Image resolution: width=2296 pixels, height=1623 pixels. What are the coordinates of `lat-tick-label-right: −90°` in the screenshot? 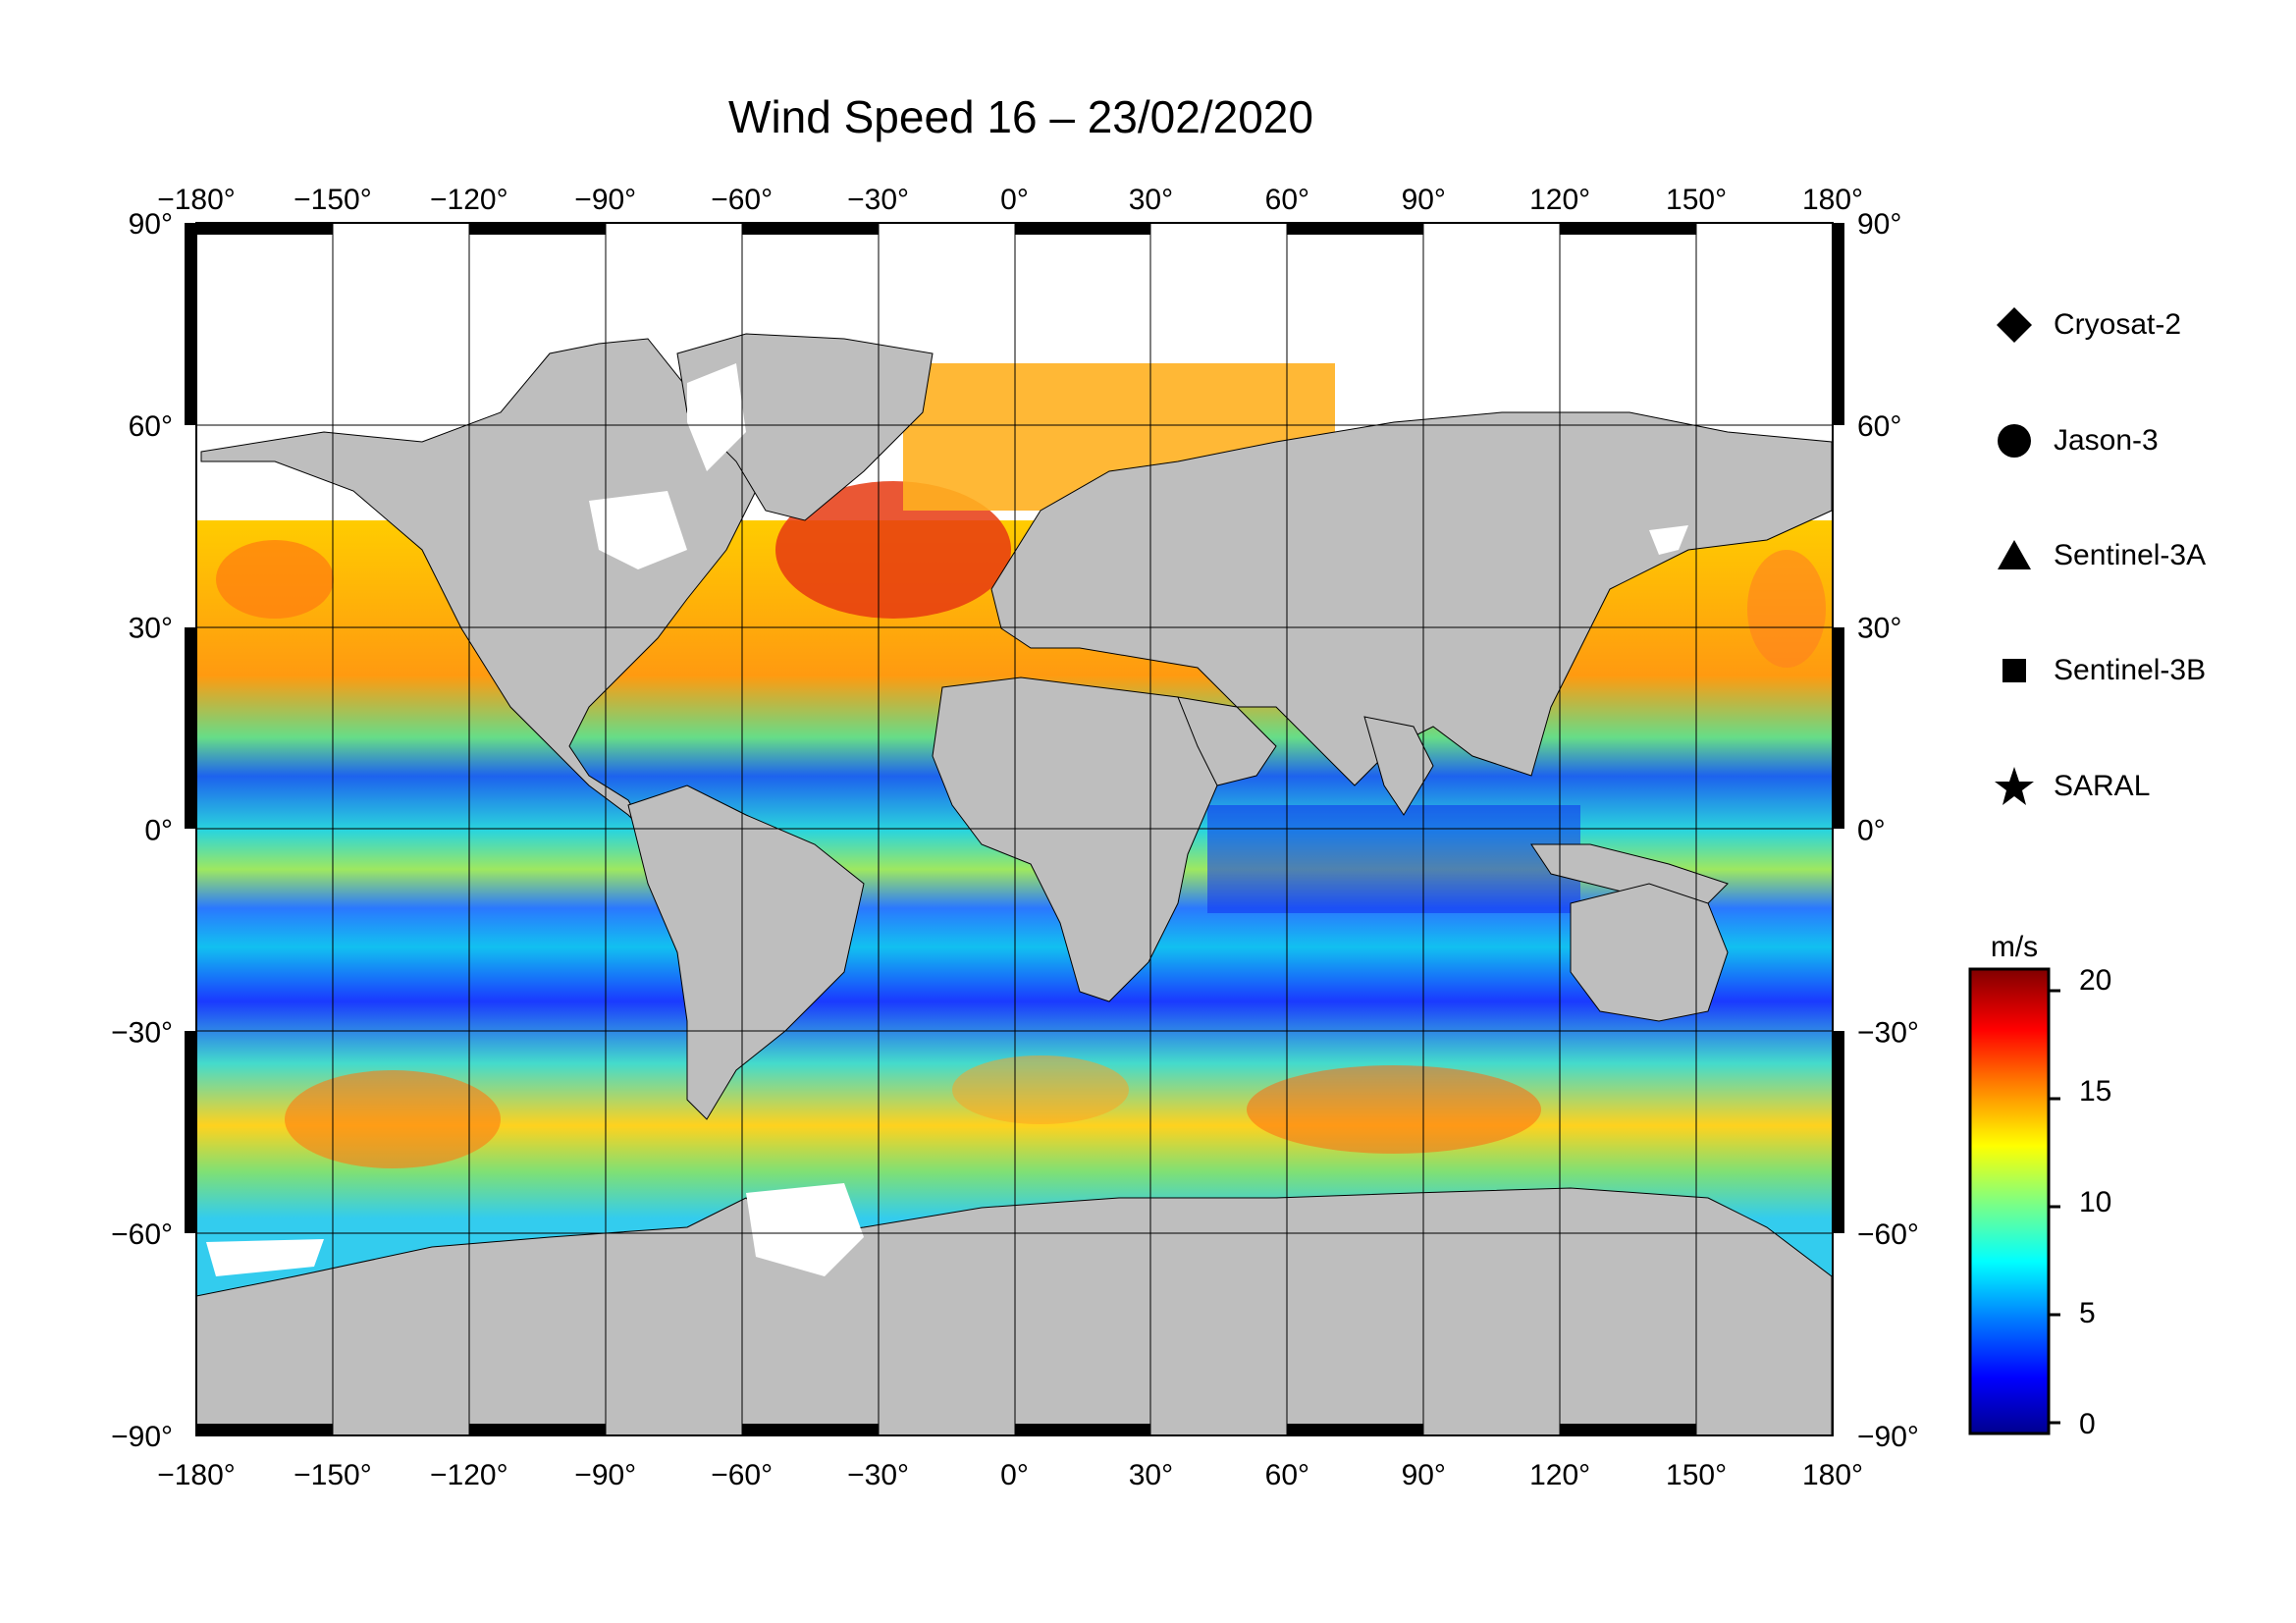 It's located at (1888, 1437).